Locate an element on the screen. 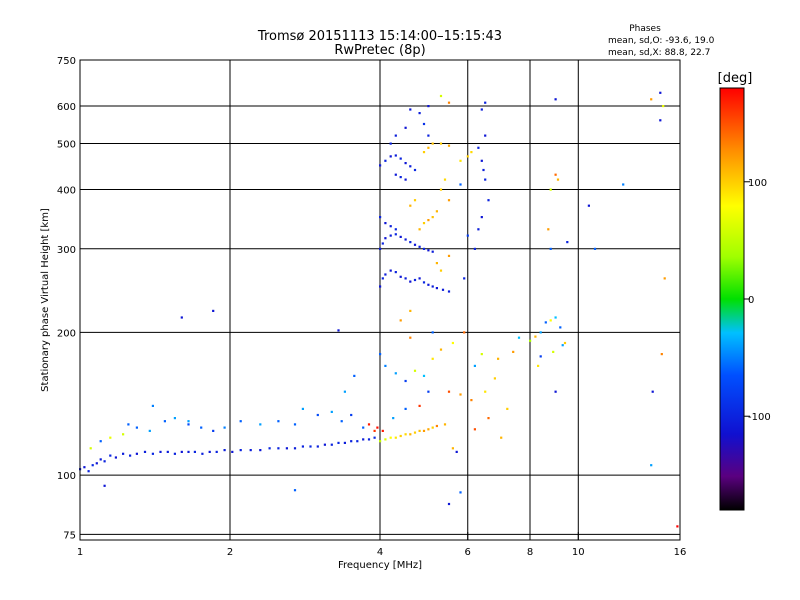 The image size is (800, 600). x-axis-label: Frequency [MHz] is located at coordinates (380, 565).